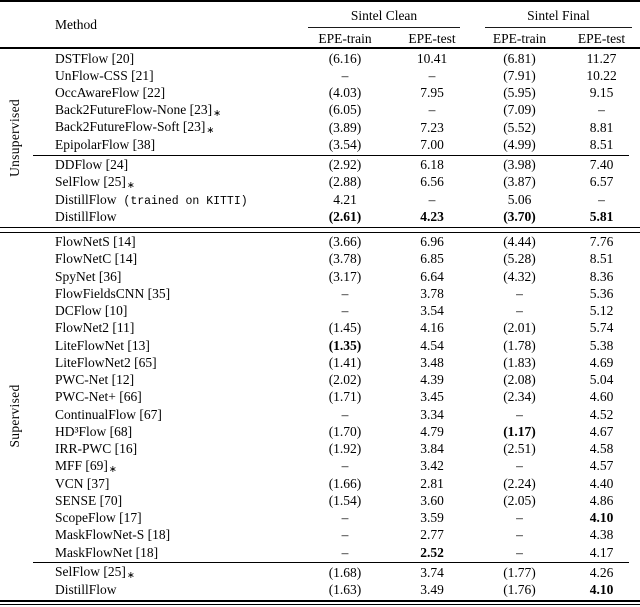 This screenshot has height=607, width=640. Describe the element at coordinates (178, 328) in the screenshot. I see `method-name: FlowNet2 [11]` at that location.